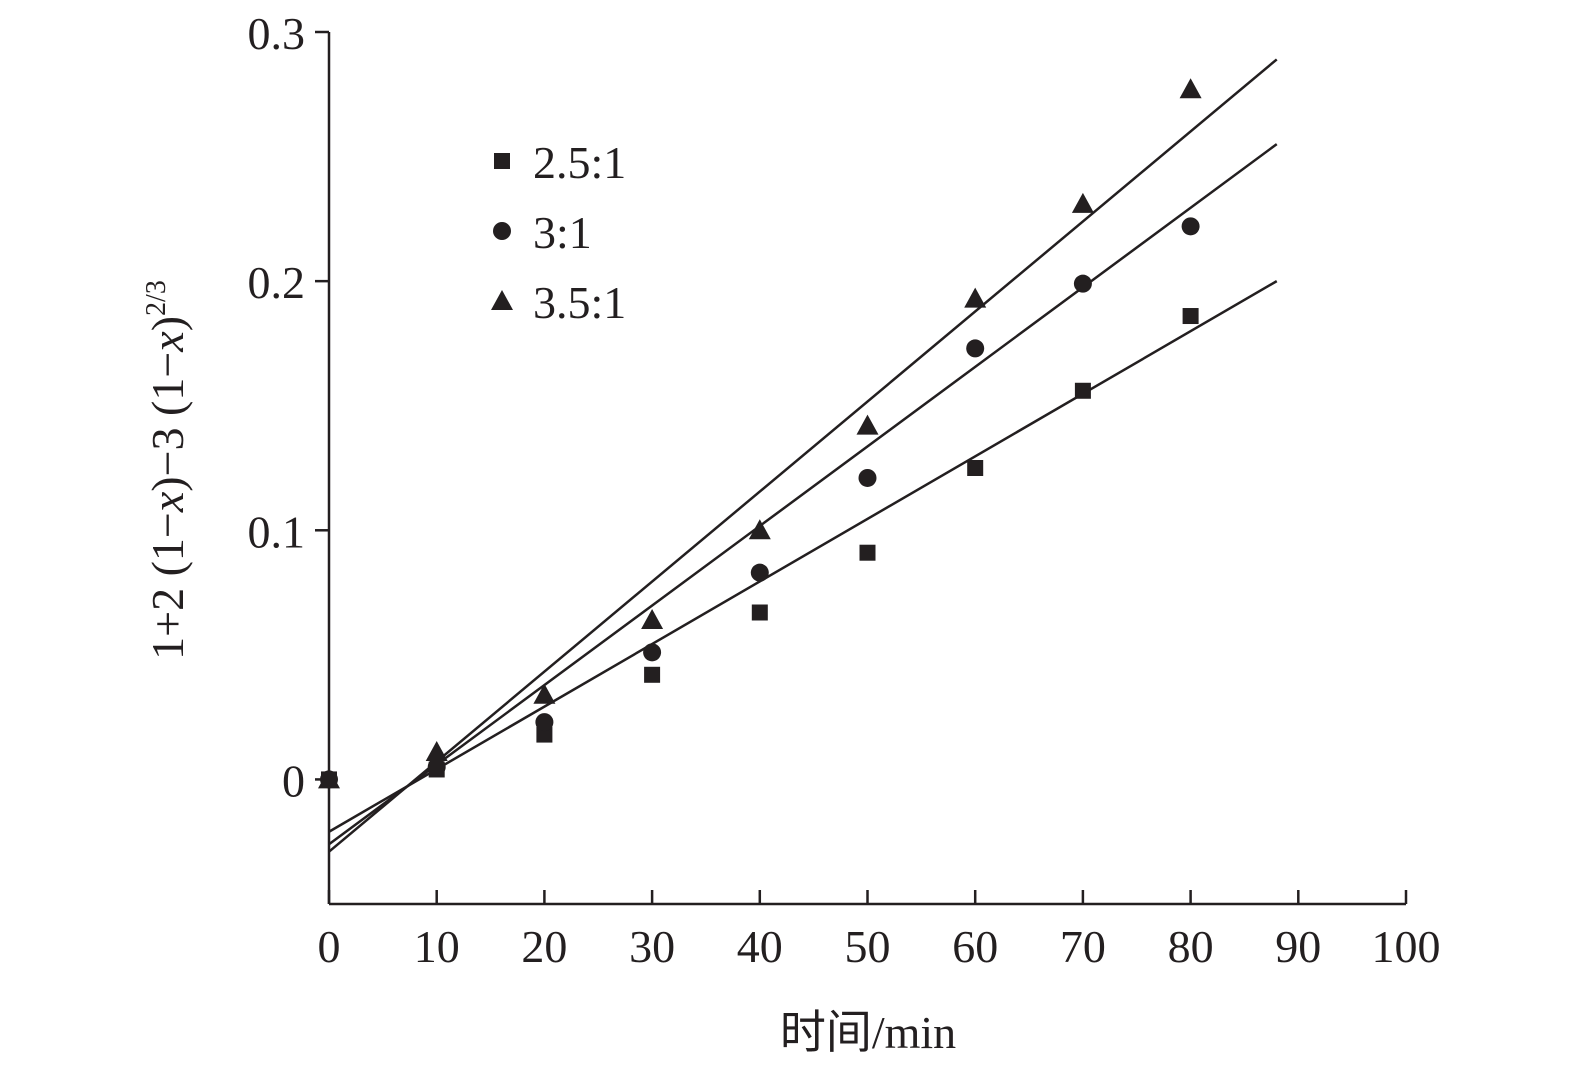  Describe the element at coordinates (562, 232) in the screenshot. I see `legend-label: 3:1` at that location.